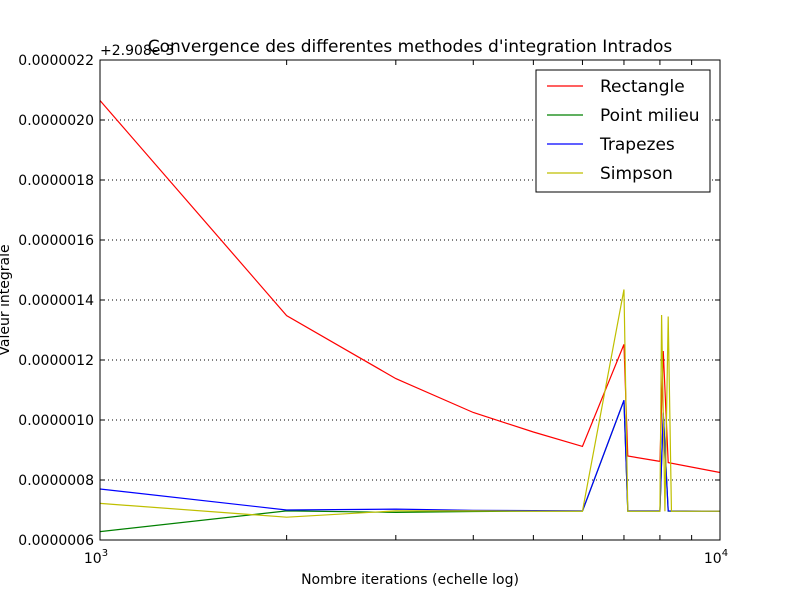  Describe the element at coordinates (6, 299) in the screenshot. I see `y-axis-label: Valeur integrale` at that location.